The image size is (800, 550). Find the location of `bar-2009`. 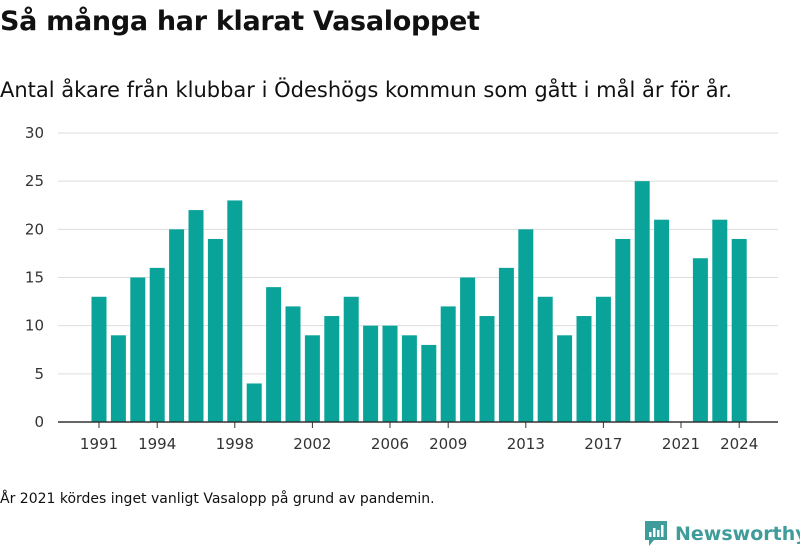

bar-2009 is located at coordinates (448, 364).